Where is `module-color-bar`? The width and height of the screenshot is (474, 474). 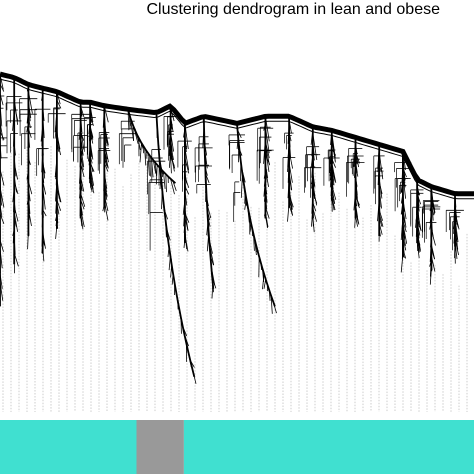 module-color-bar is located at coordinates (237, 447).